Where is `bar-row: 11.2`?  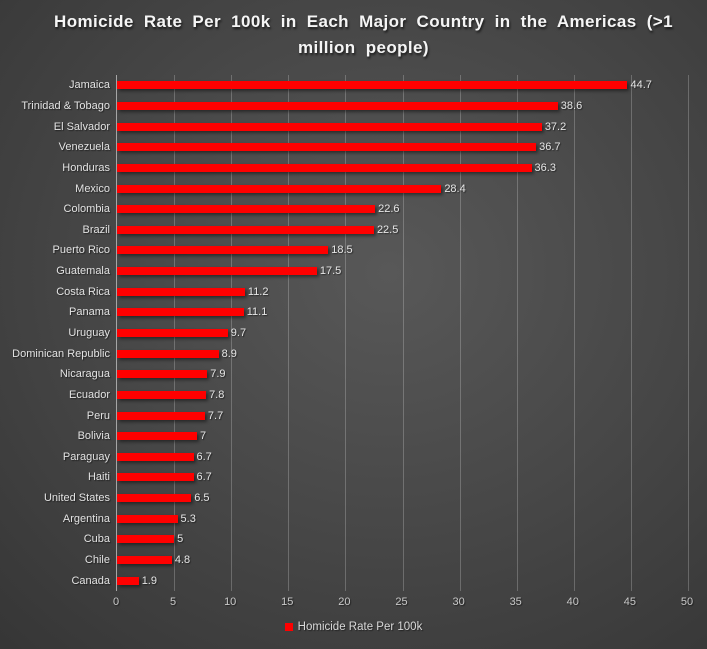 bar-row: 11.2 is located at coordinates (402, 291).